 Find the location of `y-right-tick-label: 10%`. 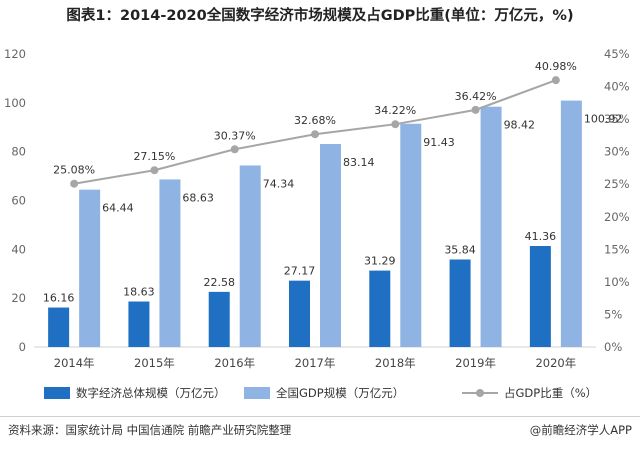

y-right-tick-label: 10% is located at coordinates (617, 282).